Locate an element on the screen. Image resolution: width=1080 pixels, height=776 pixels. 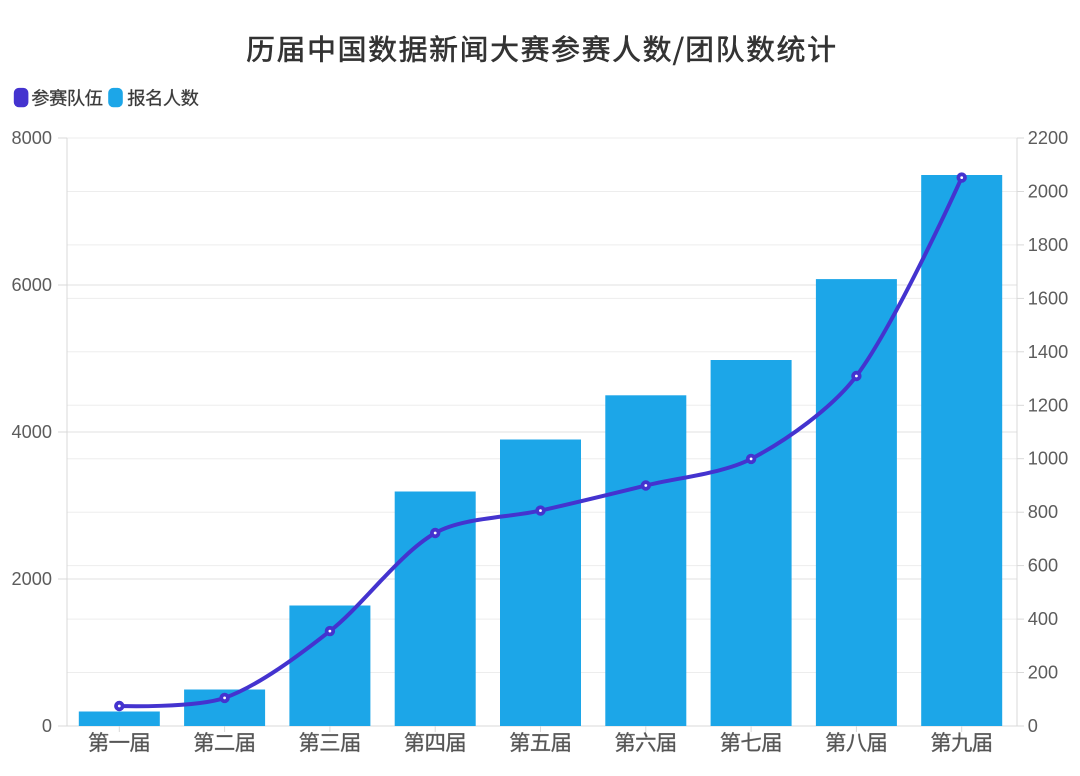
svg-text: 600 is located at coordinates (1043, 566).